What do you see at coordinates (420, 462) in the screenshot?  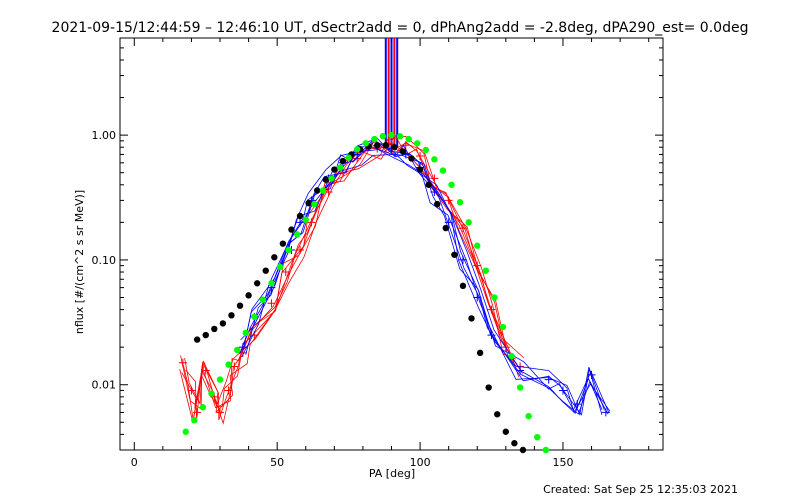 I see `x-tick-label: 100` at bounding box center [420, 462].